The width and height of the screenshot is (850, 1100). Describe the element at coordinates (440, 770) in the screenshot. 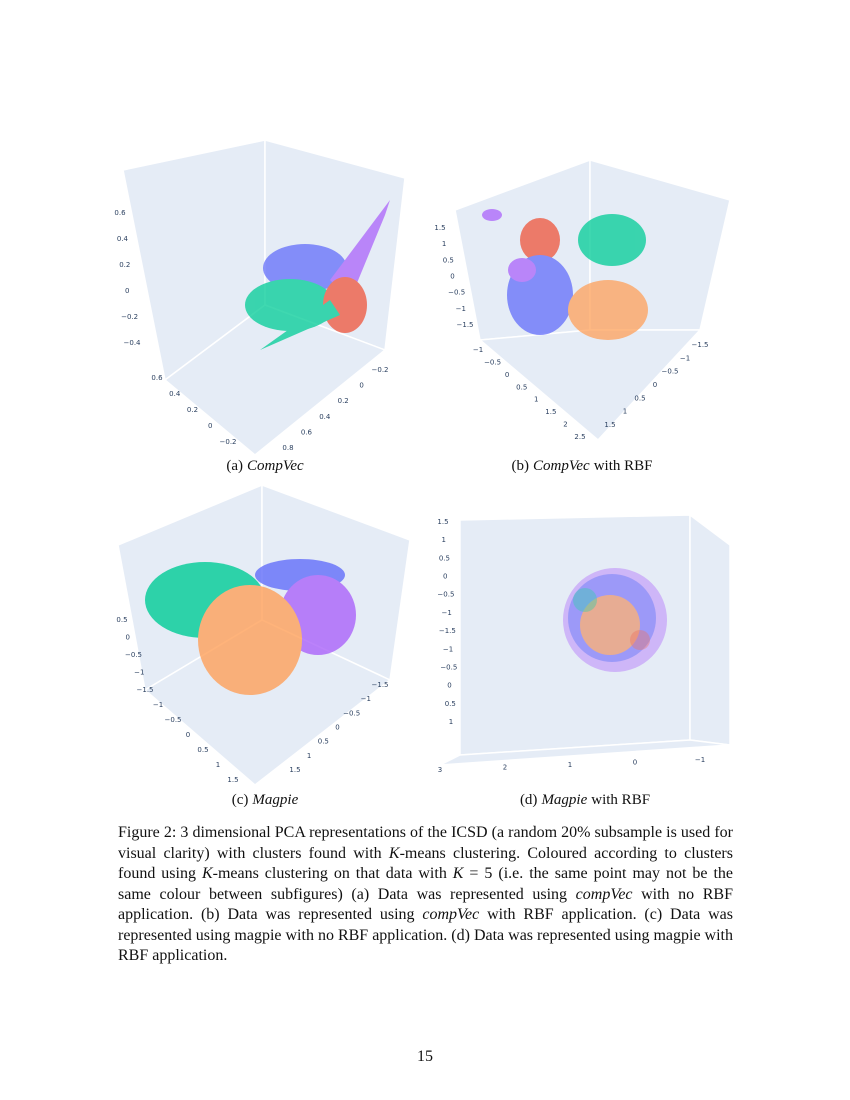

I see `axis-tick-label: 3` at that location.